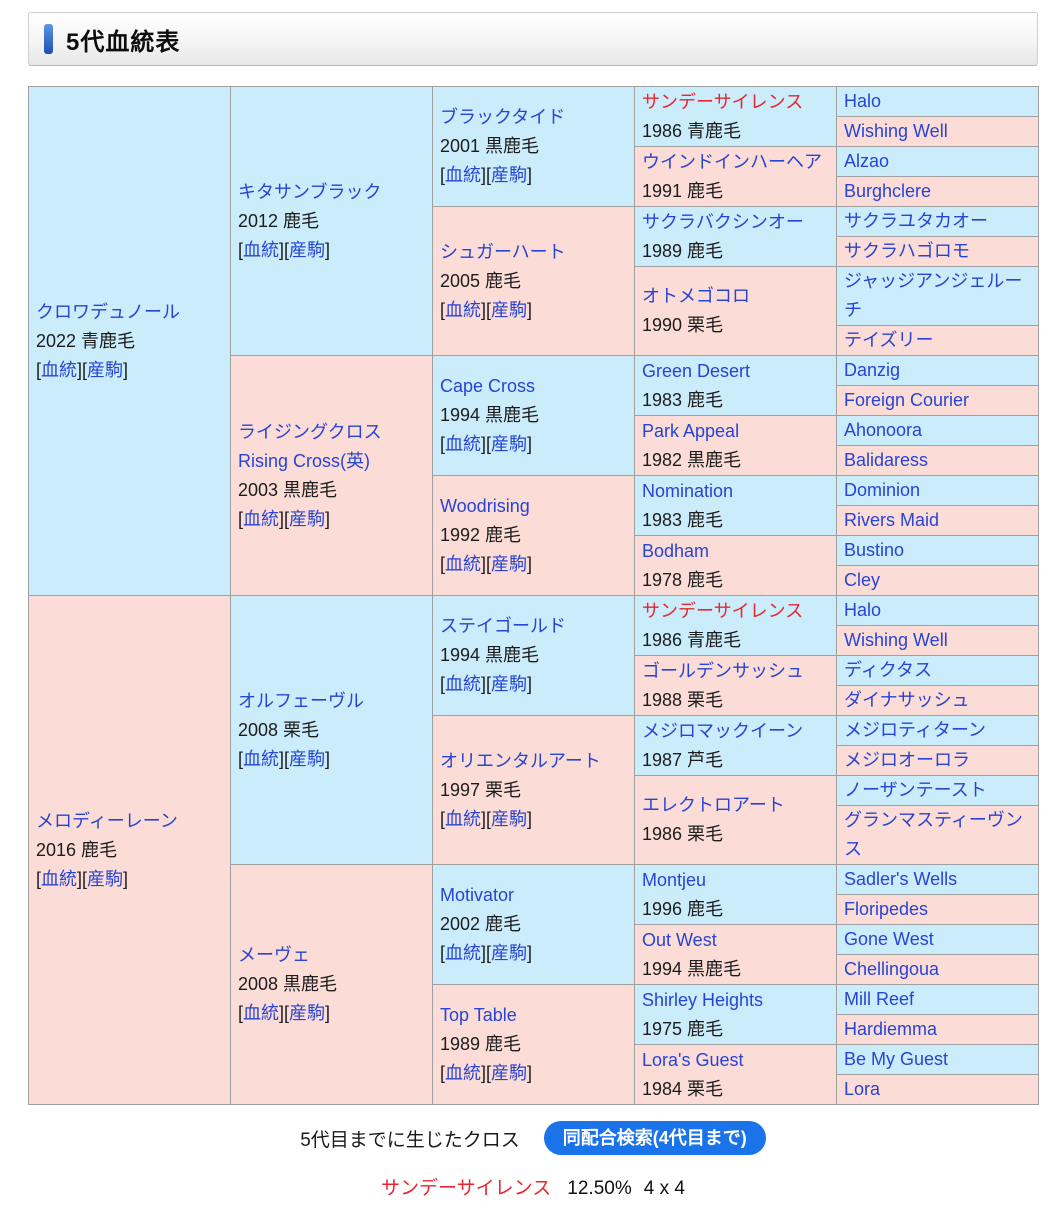 The height and width of the screenshot is (1210, 1049). I want to click on horse-link: ライジングクロス, so click(310, 431).